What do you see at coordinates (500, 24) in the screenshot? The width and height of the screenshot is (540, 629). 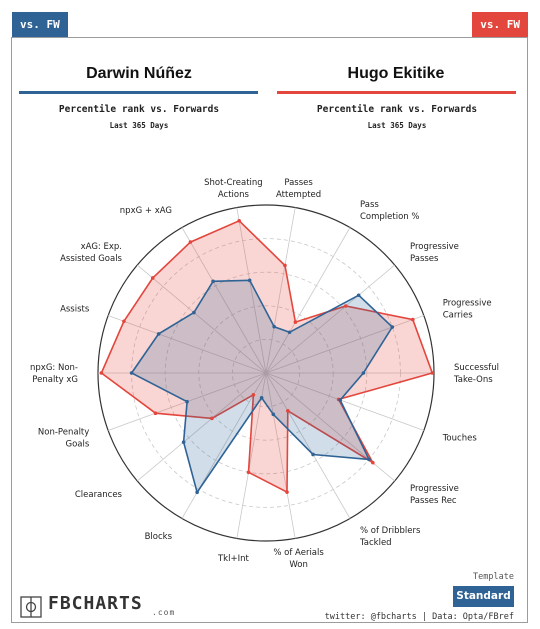 I see `tag-right: vs. FW` at bounding box center [500, 24].